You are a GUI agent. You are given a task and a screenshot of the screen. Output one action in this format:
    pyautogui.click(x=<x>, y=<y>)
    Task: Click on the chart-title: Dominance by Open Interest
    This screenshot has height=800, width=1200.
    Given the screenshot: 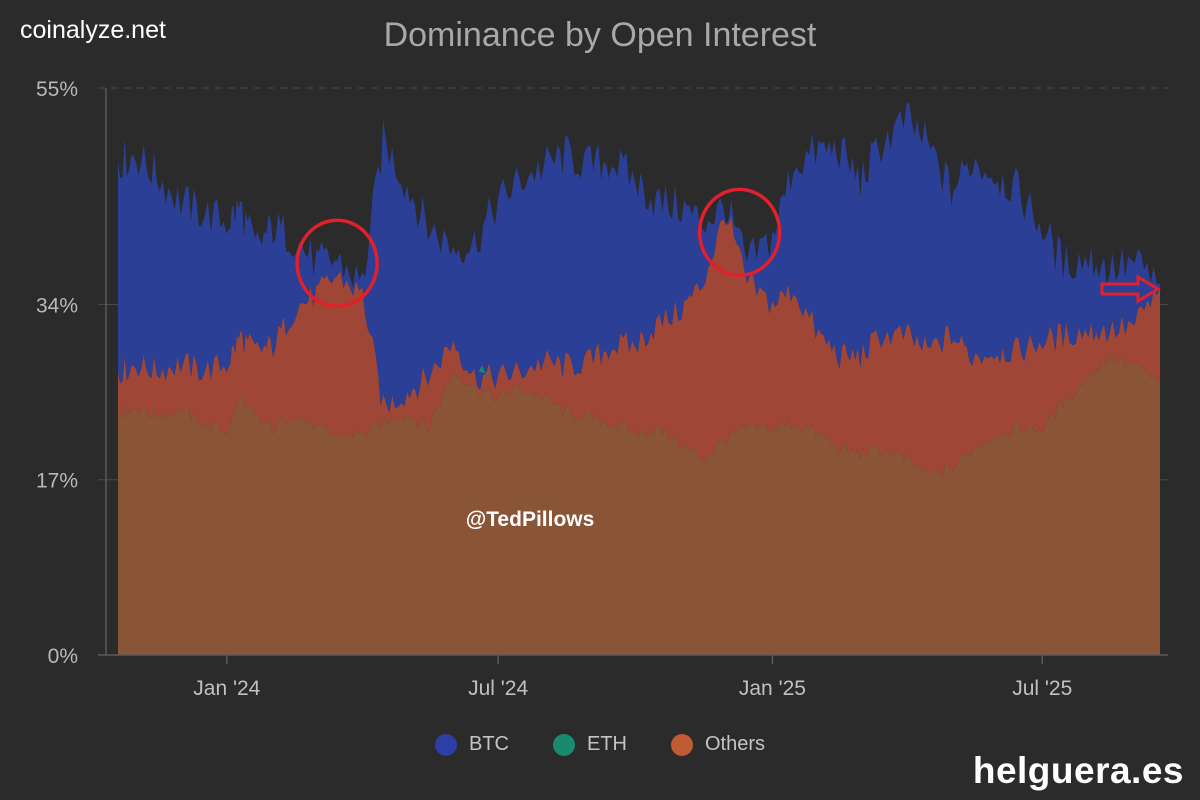 What is the action you would take?
    pyautogui.click(x=600, y=35)
    